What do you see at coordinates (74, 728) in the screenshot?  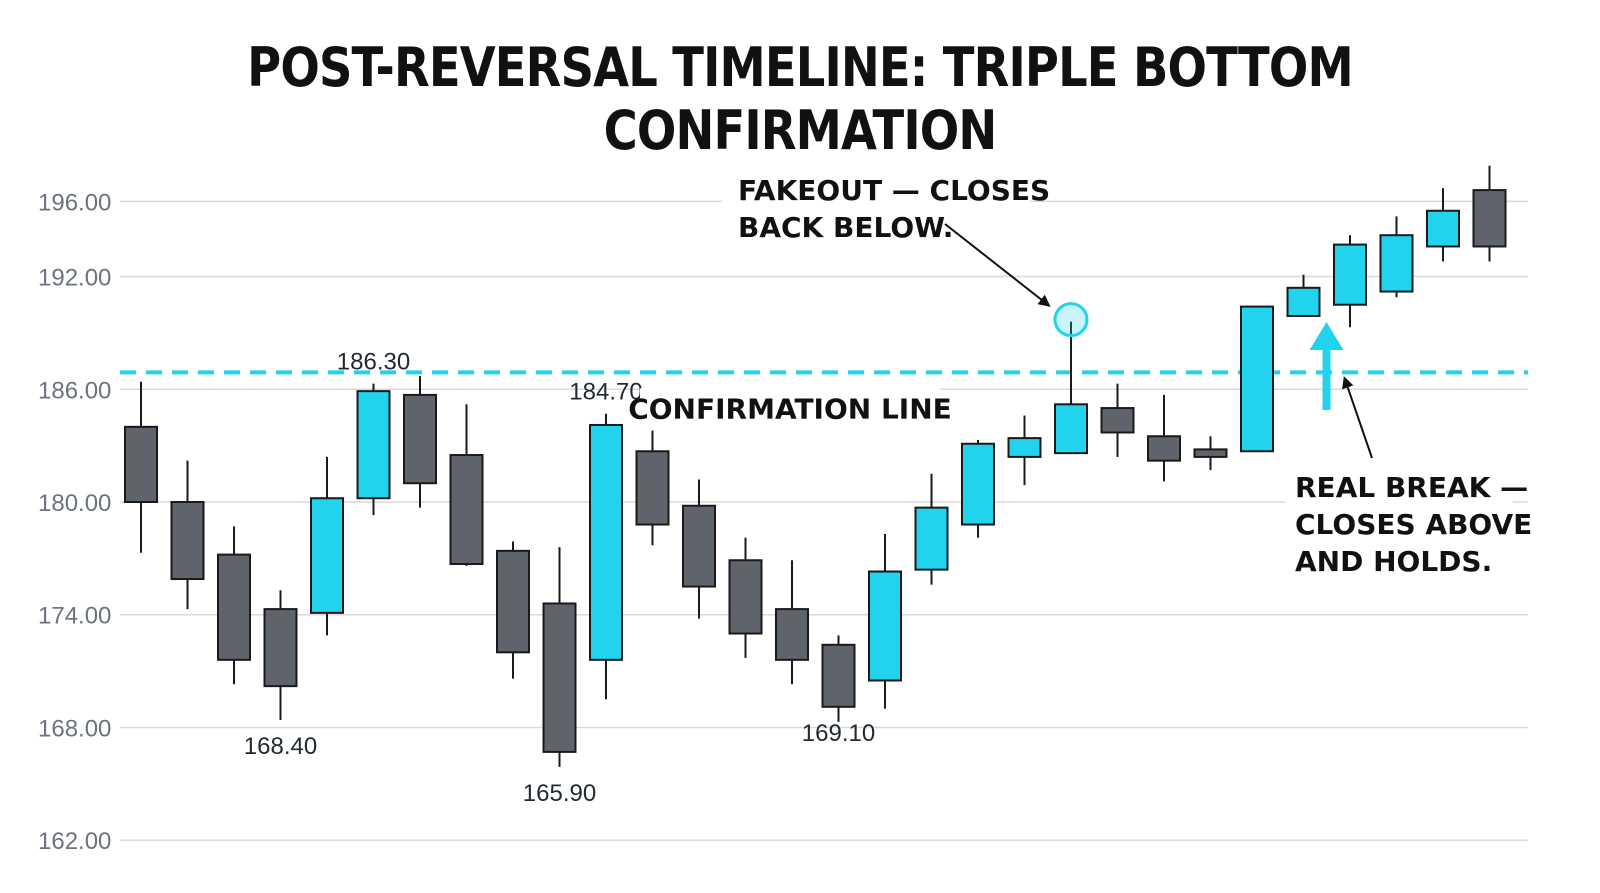 I see `y-tick-label: 168.00` at bounding box center [74, 728].